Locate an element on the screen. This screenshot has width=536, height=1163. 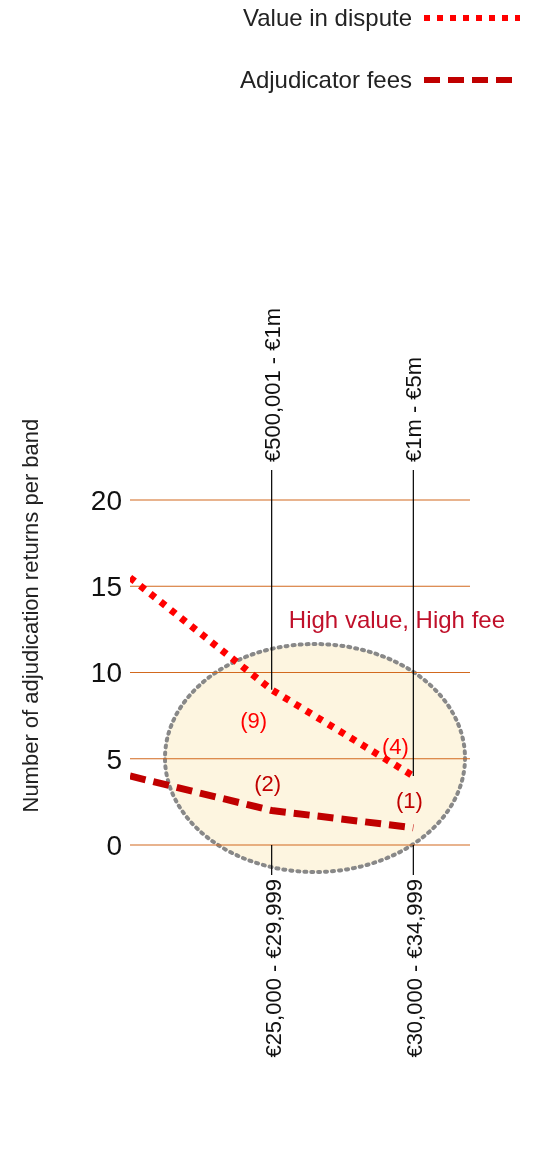
ref-line-label: €500,001 - €1m is located at coordinates (272, 384).